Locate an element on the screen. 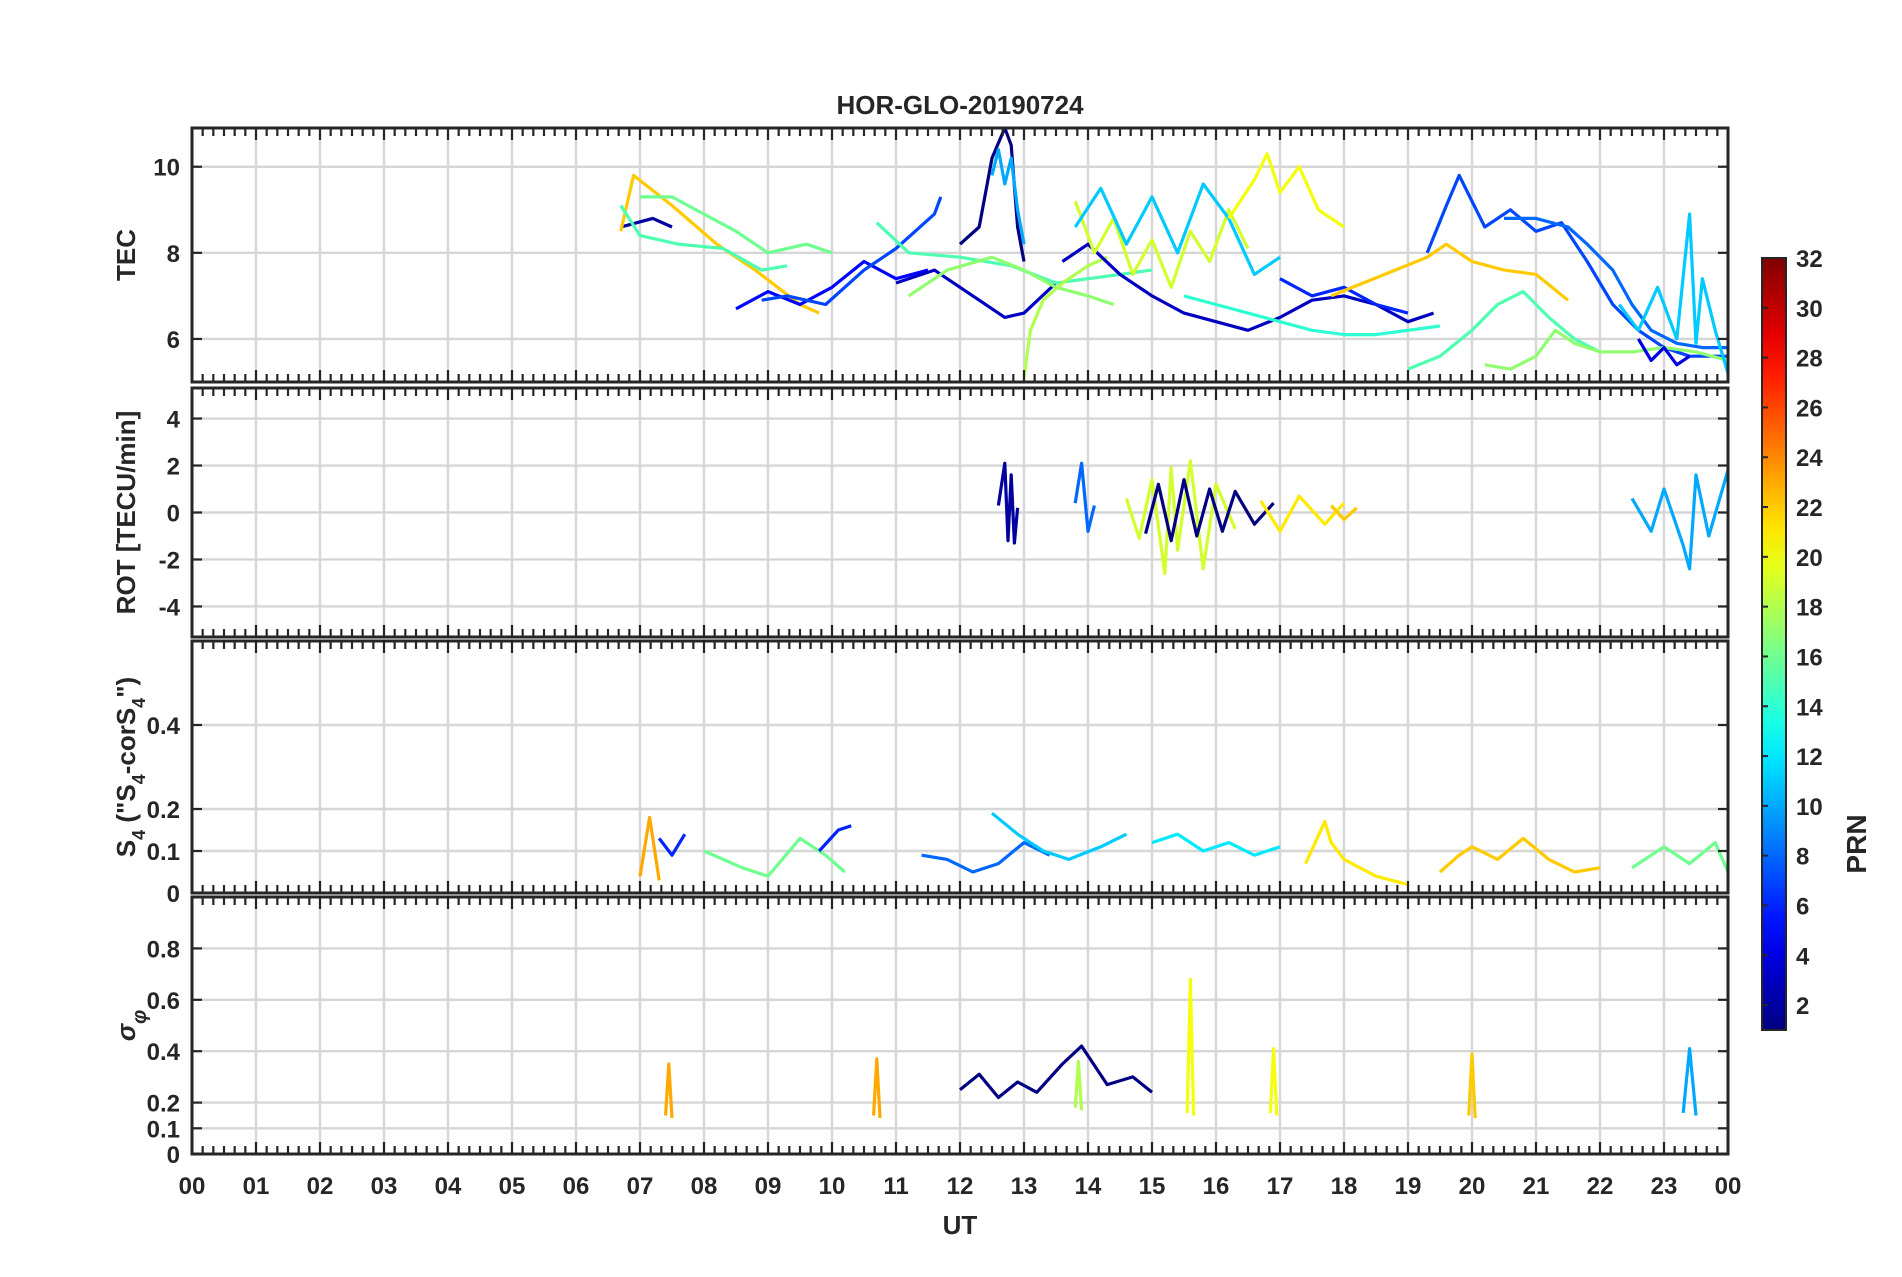  colorbar-tick-label: 18 is located at coordinates (1809, 608).